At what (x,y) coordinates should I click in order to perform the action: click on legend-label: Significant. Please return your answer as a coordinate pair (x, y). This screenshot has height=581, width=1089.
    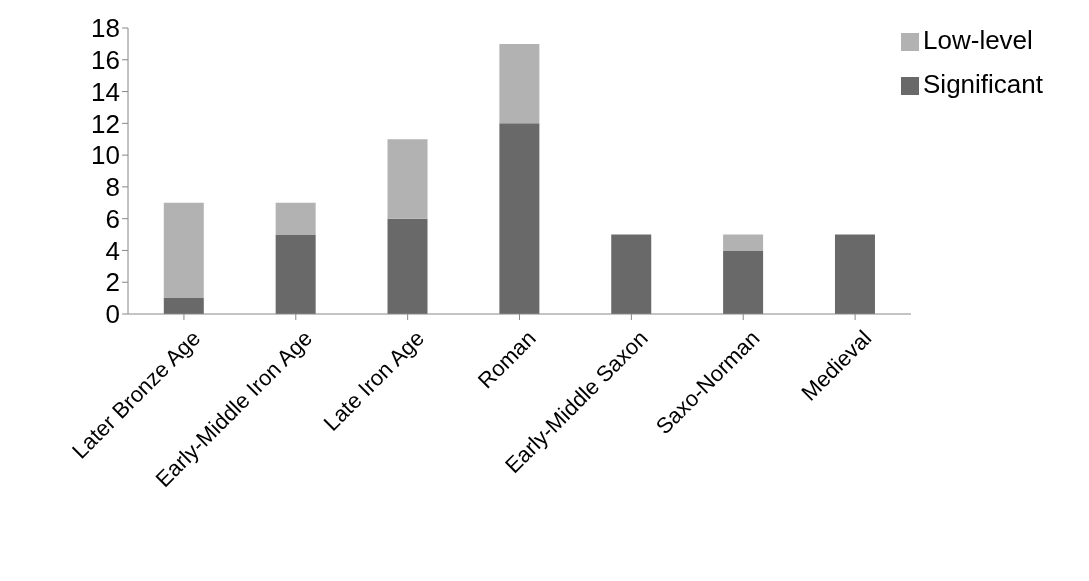
    Looking at the image, I should click on (983, 84).